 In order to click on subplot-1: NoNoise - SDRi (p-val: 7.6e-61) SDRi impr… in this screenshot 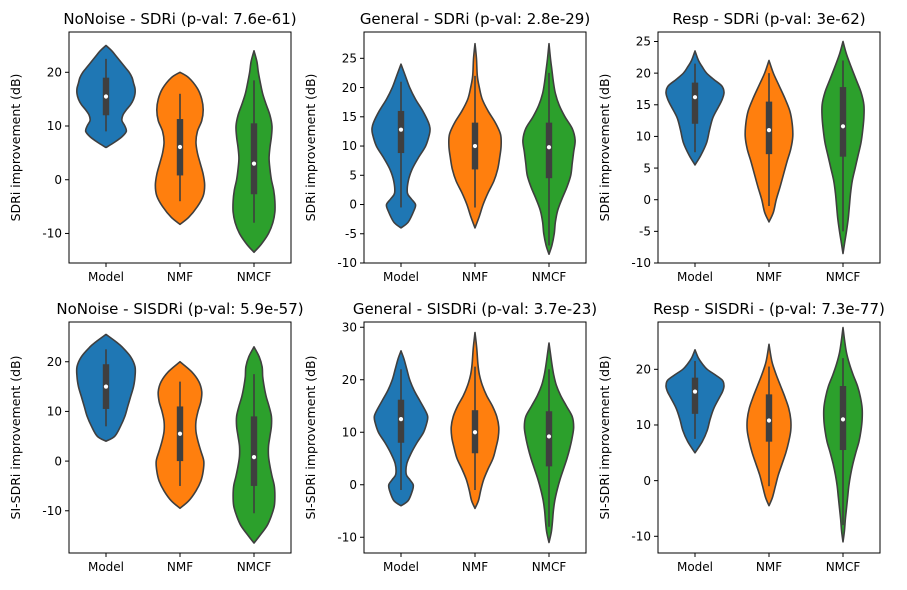, I will do `click(152, 147)`.